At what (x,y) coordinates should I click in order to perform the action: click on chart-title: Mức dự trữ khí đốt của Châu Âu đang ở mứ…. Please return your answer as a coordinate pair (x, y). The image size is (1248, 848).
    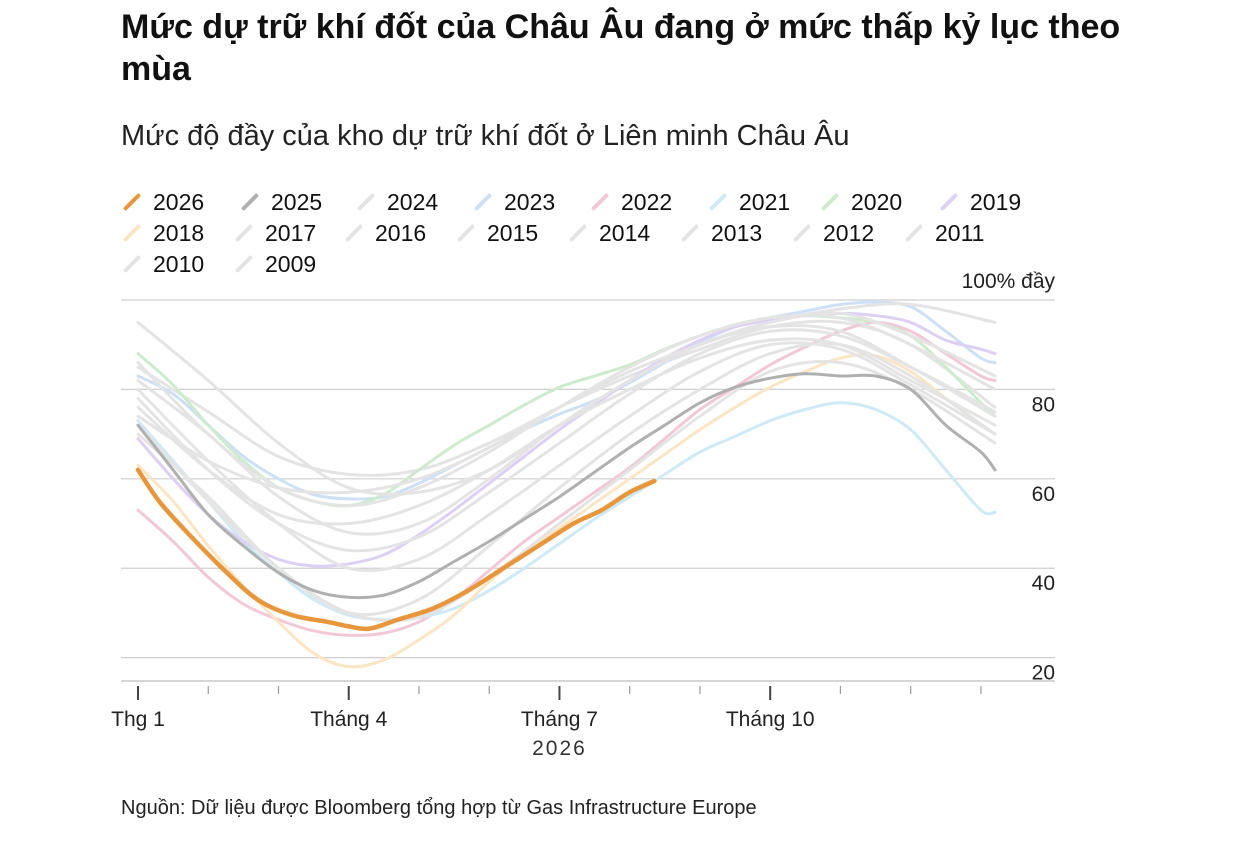
    Looking at the image, I should click on (621, 48).